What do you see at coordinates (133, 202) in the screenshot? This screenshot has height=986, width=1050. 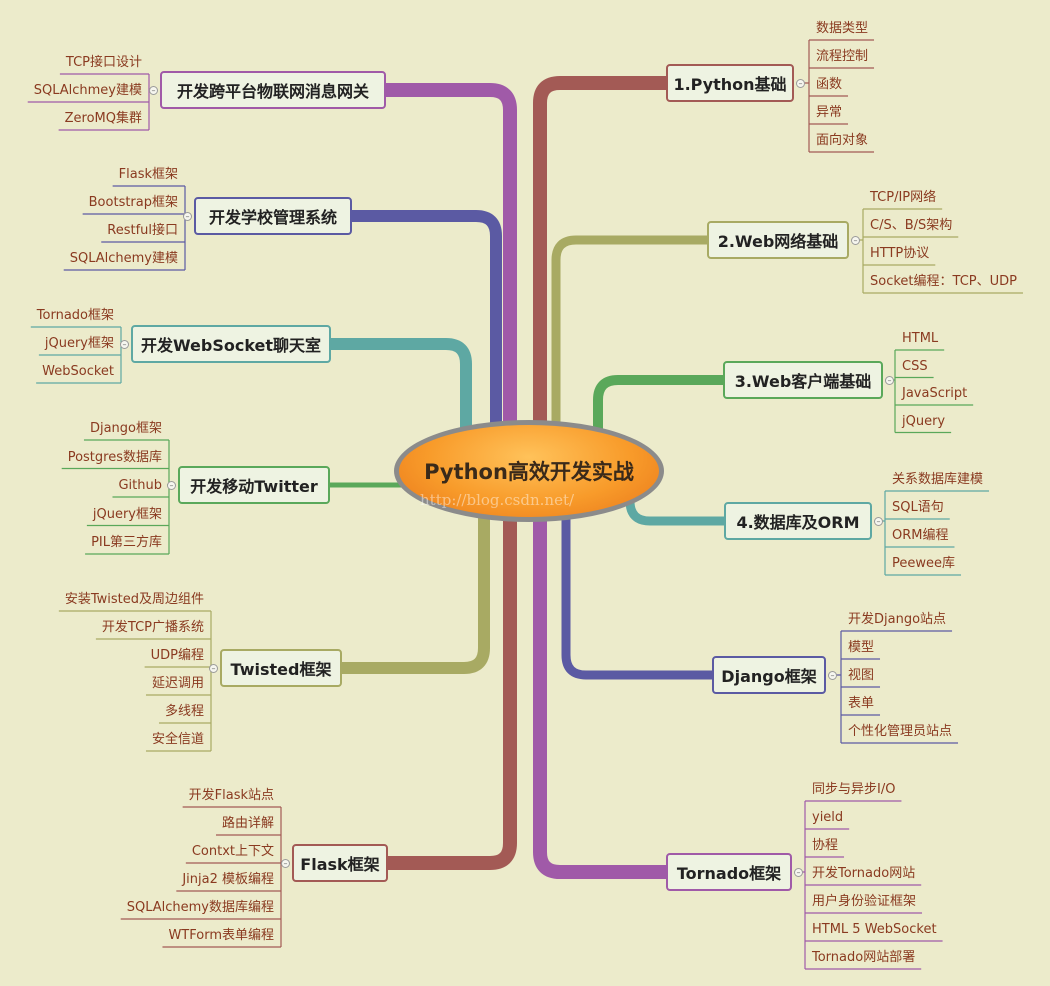 I see `leaf-left-1-1: Bootstrap框架` at bounding box center [133, 202].